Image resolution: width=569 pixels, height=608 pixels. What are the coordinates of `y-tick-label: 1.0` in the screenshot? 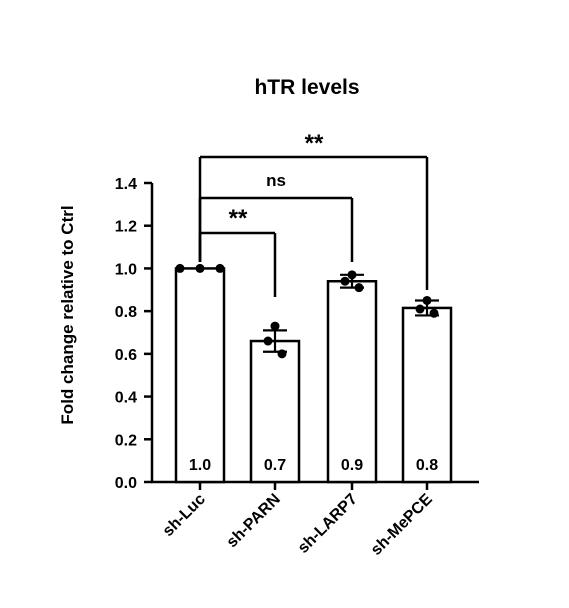 It's located at (126, 269).